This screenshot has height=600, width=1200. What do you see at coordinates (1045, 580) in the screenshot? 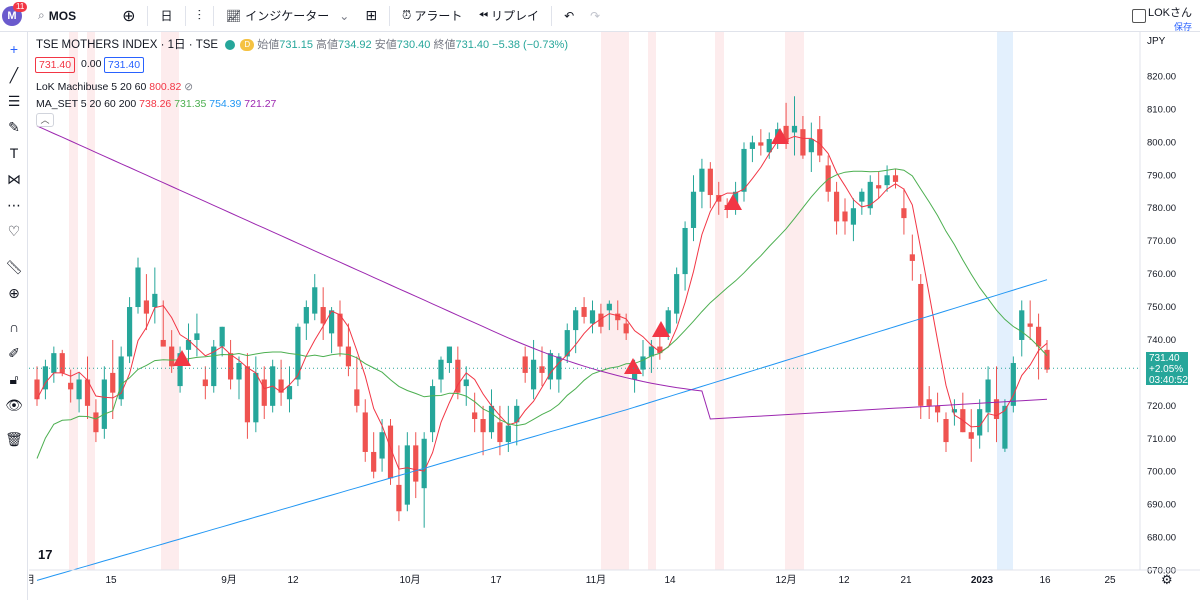
I see `time-tick-label: 16` at bounding box center [1045, 580].